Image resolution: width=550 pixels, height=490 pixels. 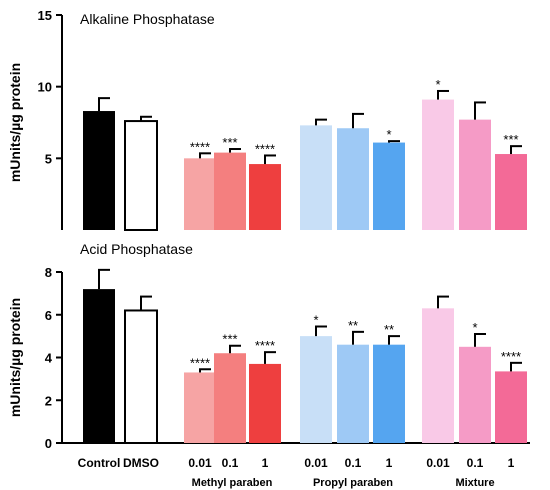 What do you see at coordinates (48, 272) in the screenshot?
I see `y-tick-label: 8` at bounding box center [48, 272].